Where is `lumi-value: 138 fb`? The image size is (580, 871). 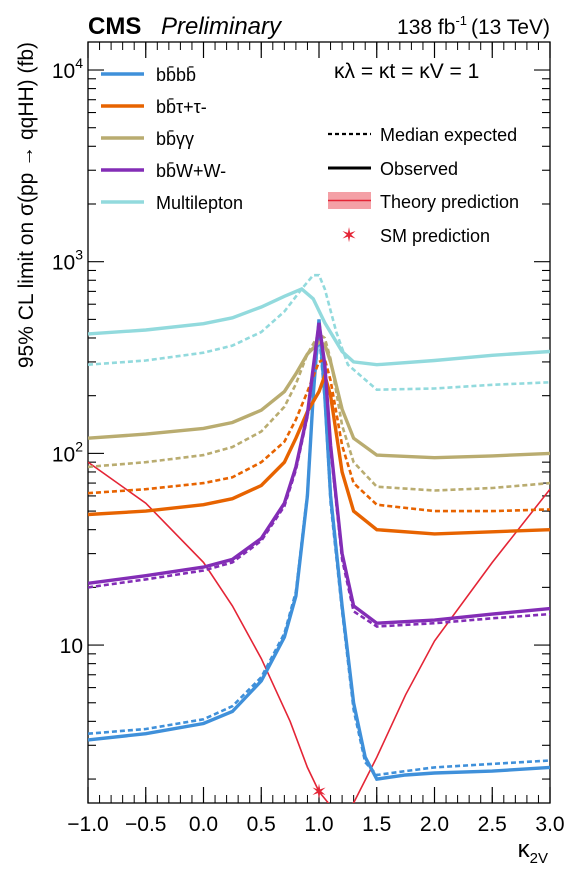
lumi-value: 138 fb is located at coordinates (426, 27).